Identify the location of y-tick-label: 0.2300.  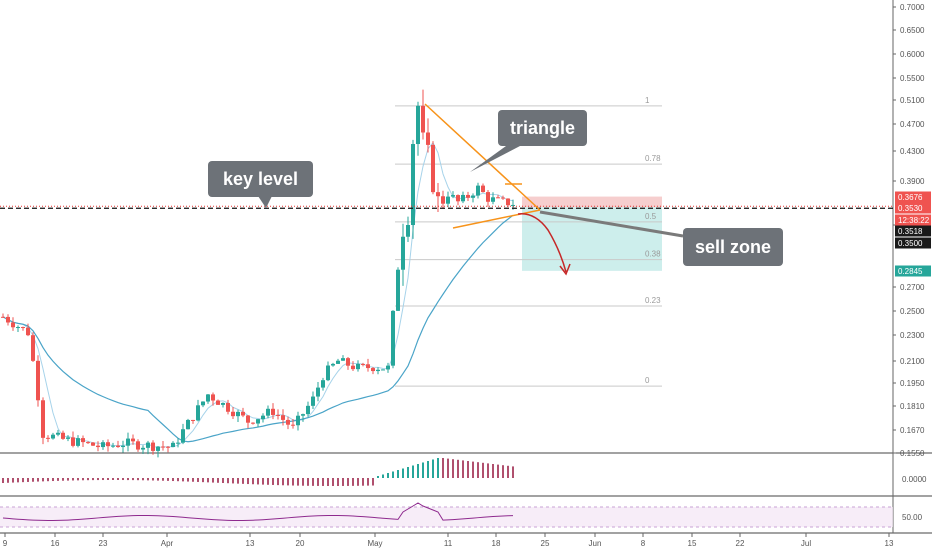
(912, 335).